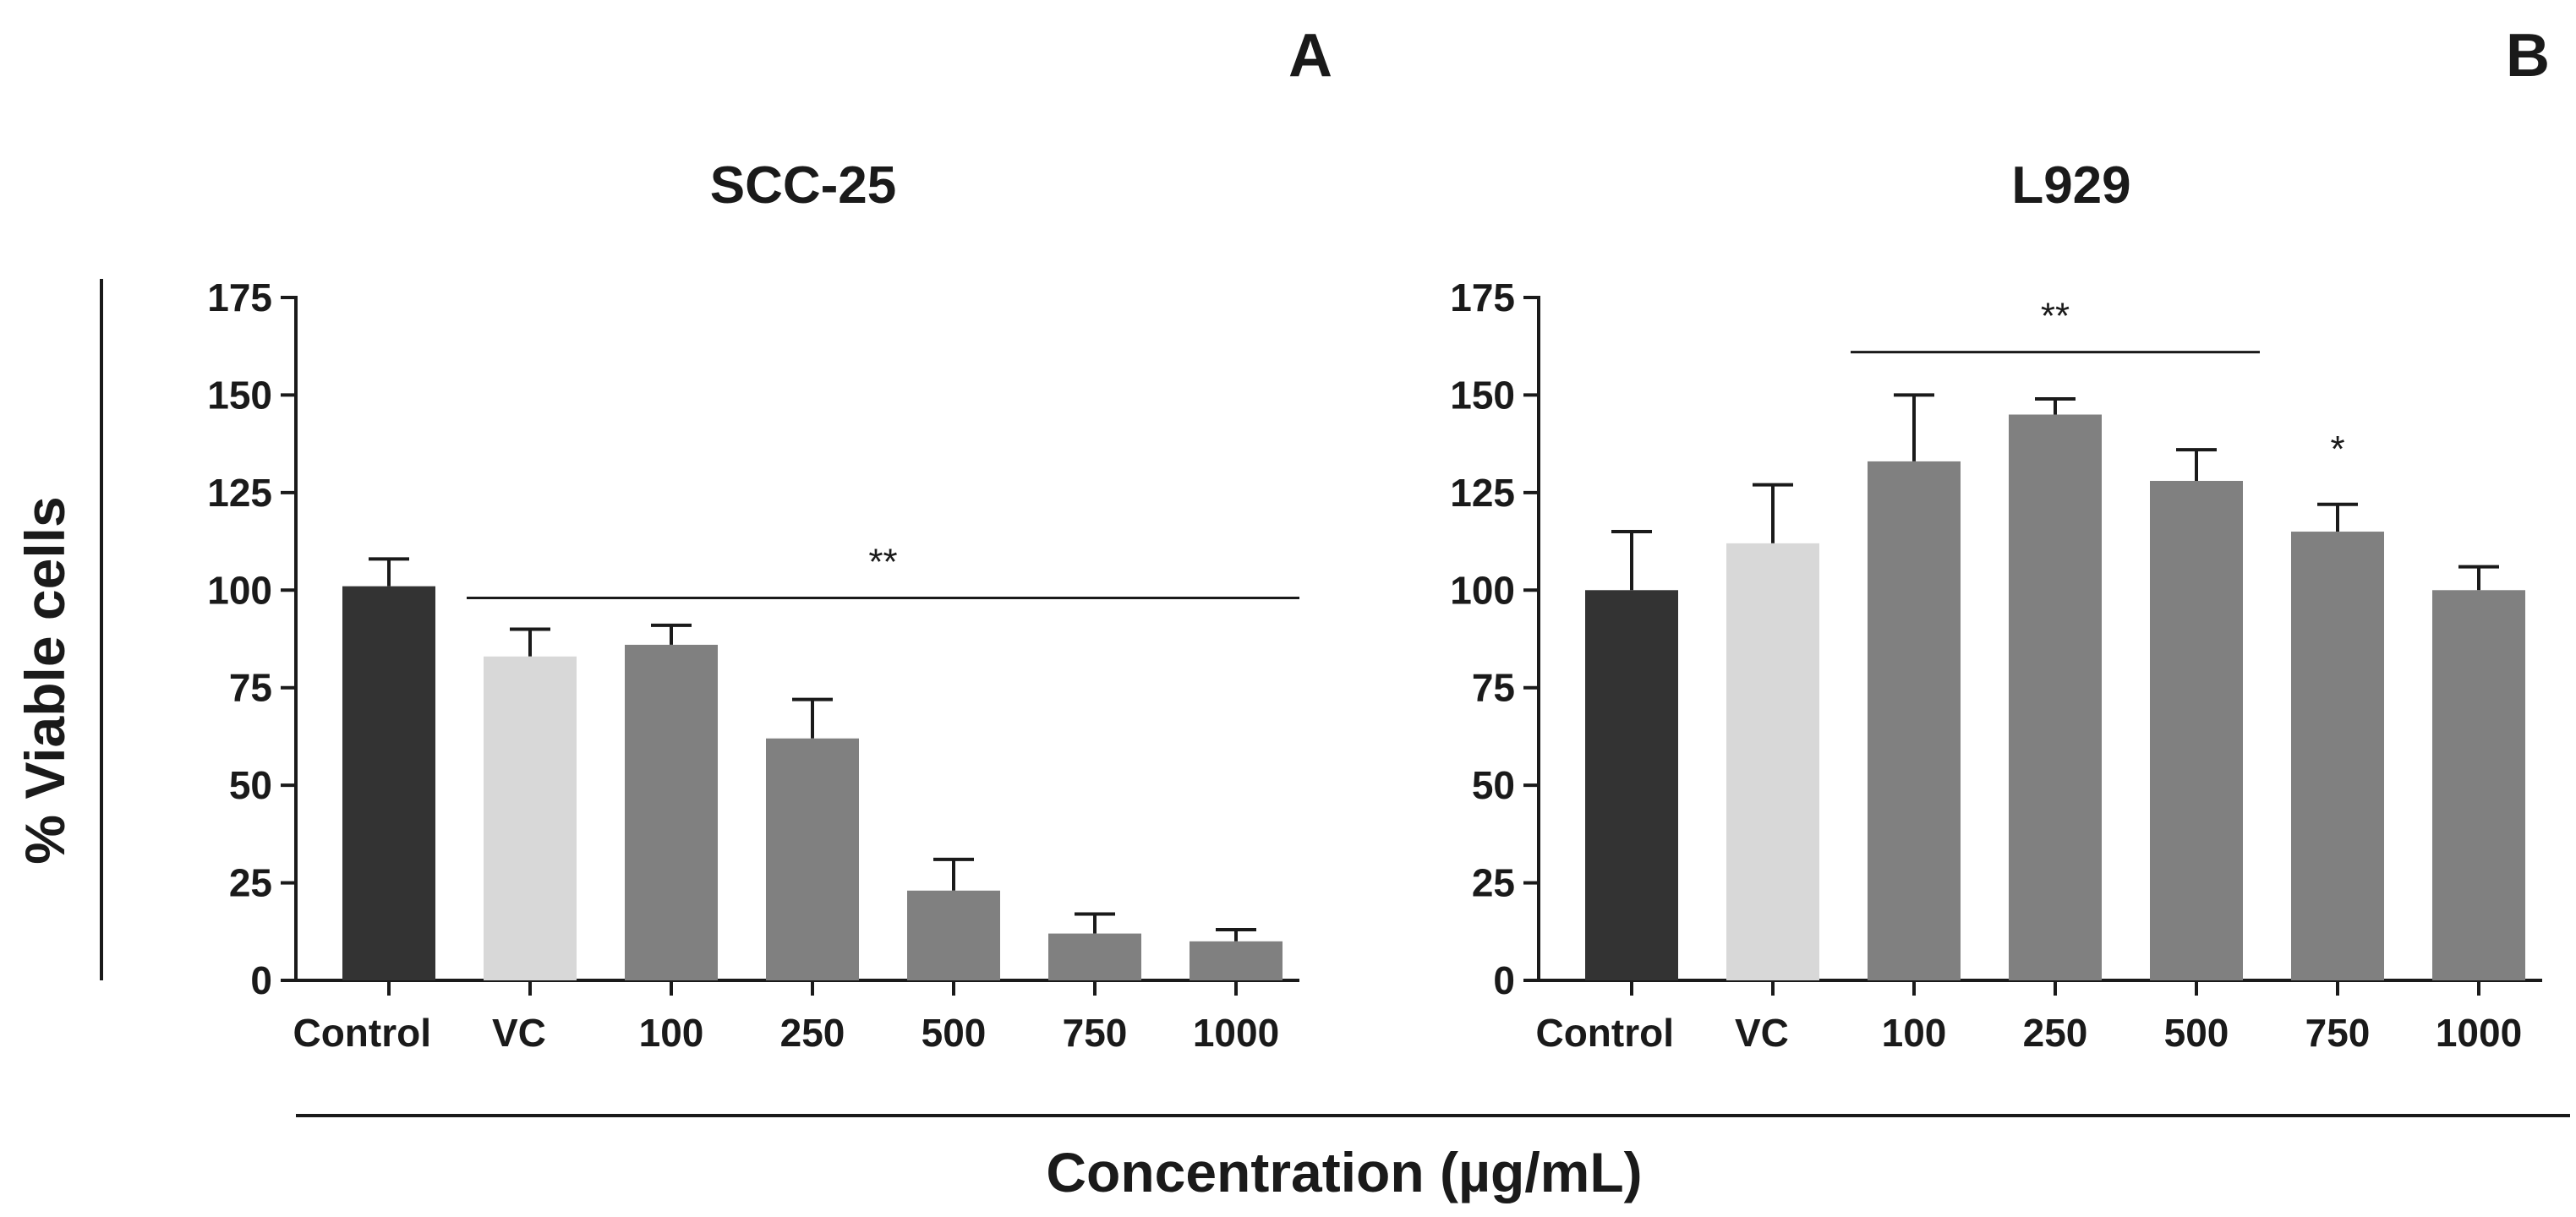 This screenshot has width=2576, height=1217. What do you see at coordinates (1344, 1172) in the screenshot?
I see `x-axis-title: Concentration (µg/mL)` at bounding box center [1344, 1172].